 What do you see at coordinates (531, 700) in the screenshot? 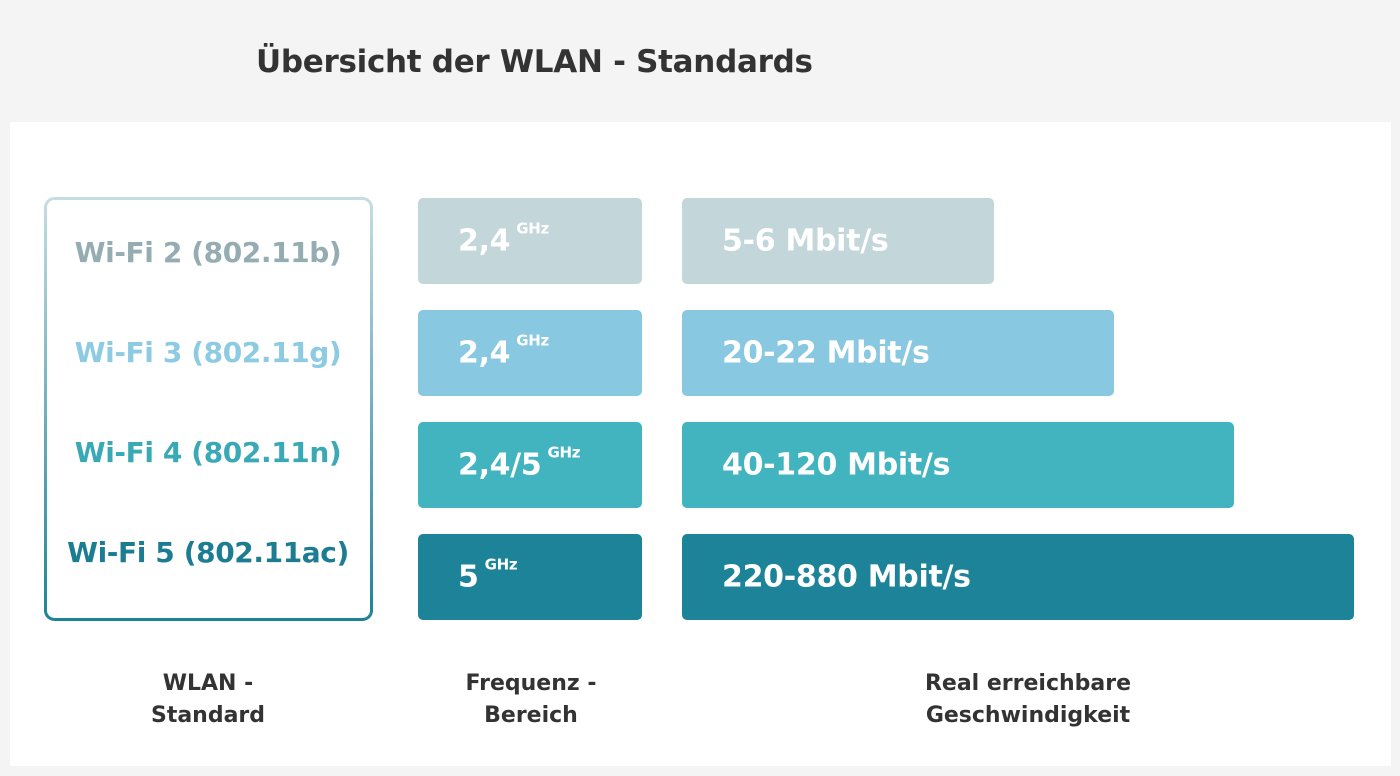
I see `column-label-frequency: Frequenz - Bereich` at bounding box center [531, 700].